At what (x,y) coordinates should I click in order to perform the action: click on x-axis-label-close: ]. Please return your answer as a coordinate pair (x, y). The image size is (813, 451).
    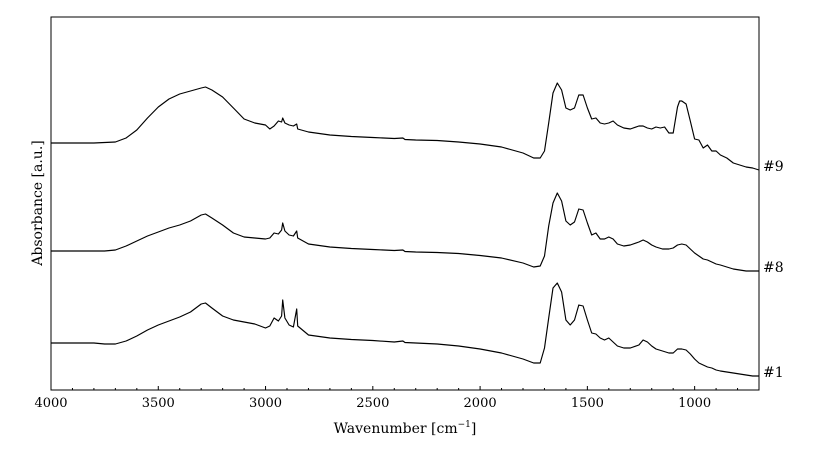
    Looking at the image, I should click on (473, 429).